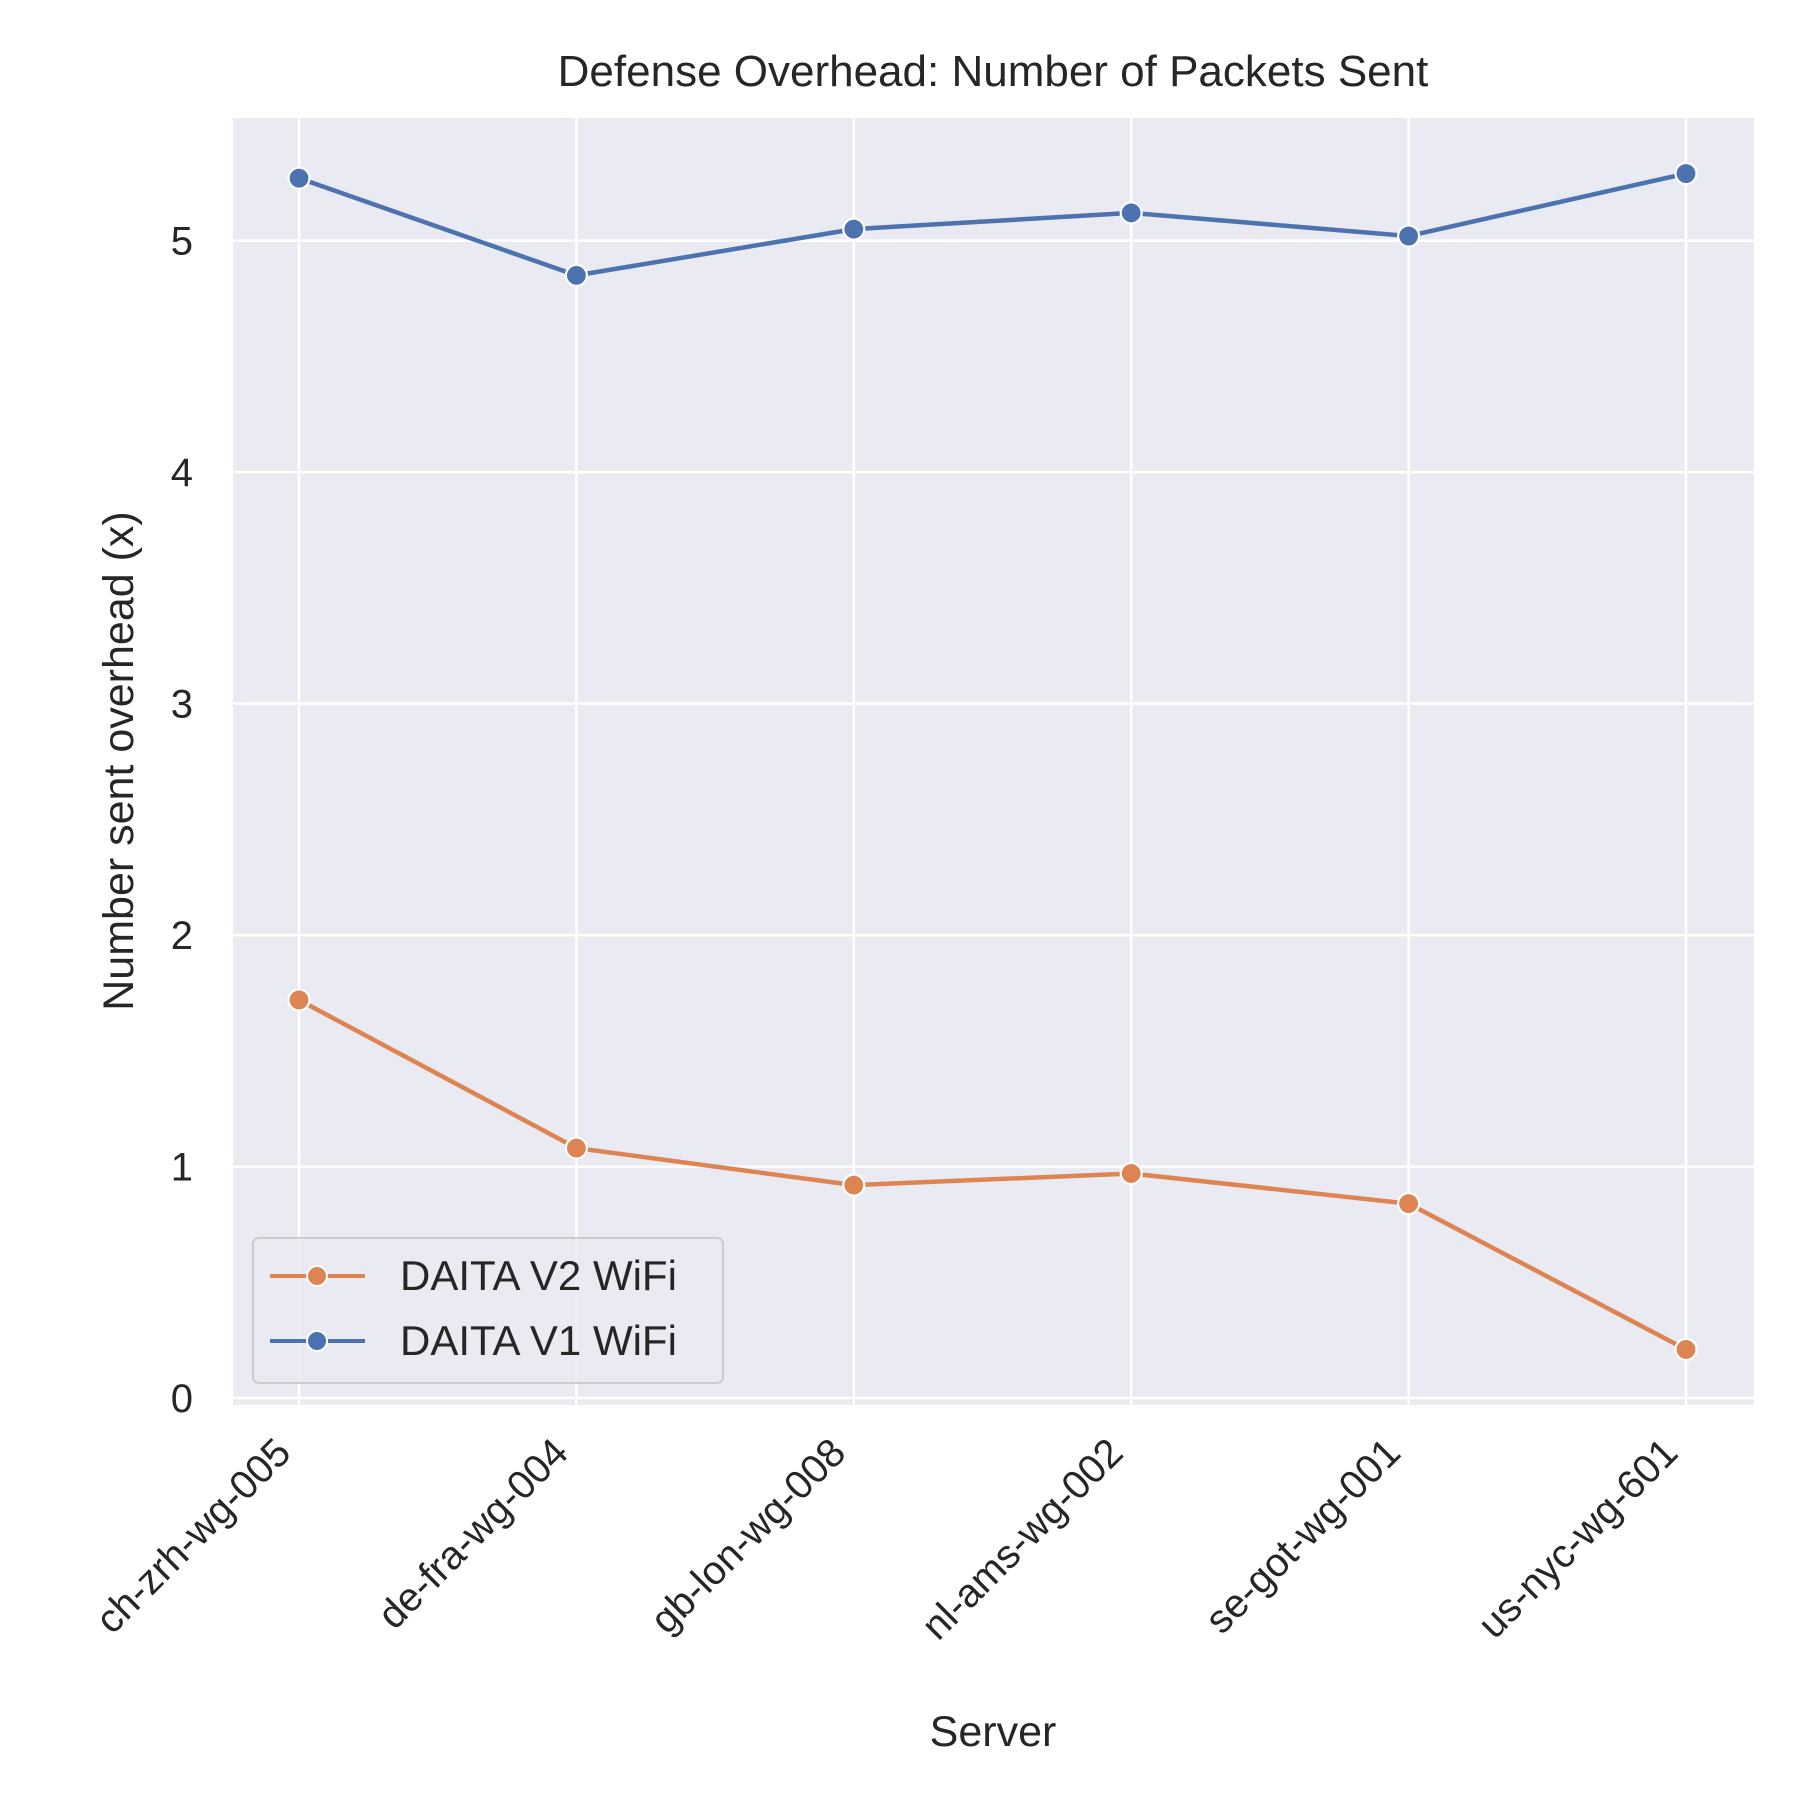 The image size is (1800, 1800). Describe the element at coordinates (748, 1536) in the screenshot. I see `x-tick-label: gb-lon-wg-008` at that location.